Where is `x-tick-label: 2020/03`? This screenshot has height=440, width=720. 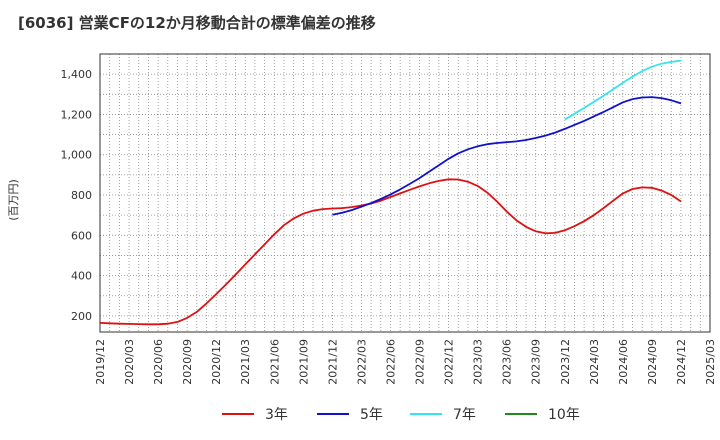
x-tick-label: 2020/03 is located at coordinates (129, 362).